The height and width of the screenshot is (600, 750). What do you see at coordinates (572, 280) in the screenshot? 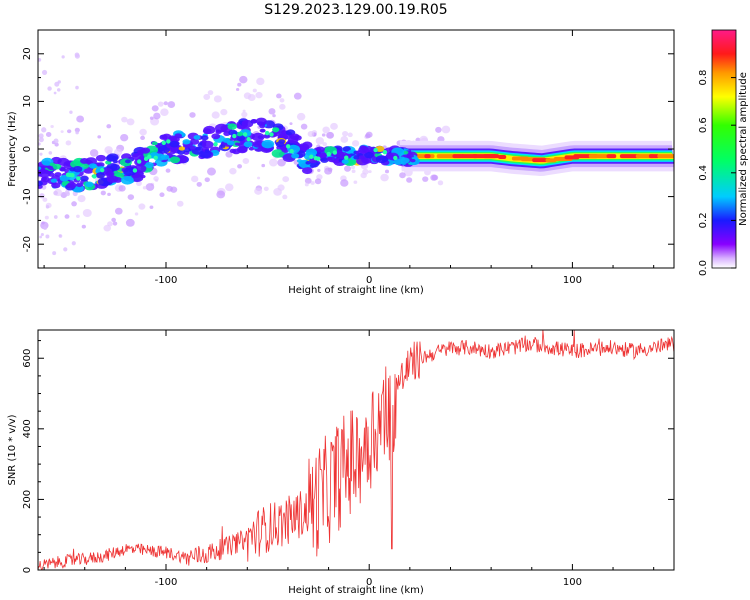
I see `x-tick-label: 100` at bounding box center [572, 280].